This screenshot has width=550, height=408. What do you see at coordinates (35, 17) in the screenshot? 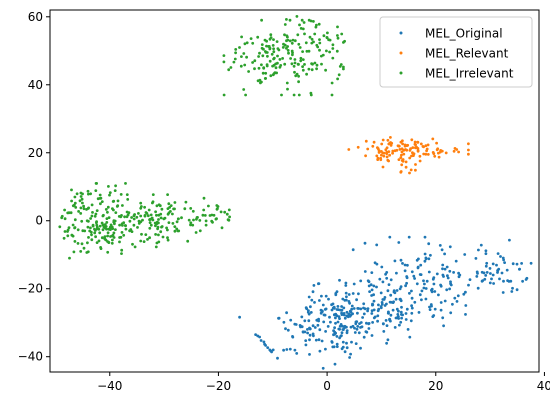
I see `y-tick-label: 60` at bounding box center [35, 17].